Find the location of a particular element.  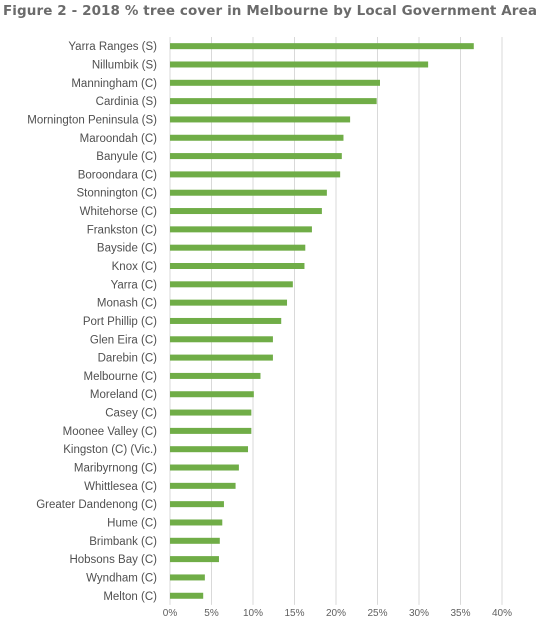

category-label: Brimbank (C) is located at coordinates (123, 542).